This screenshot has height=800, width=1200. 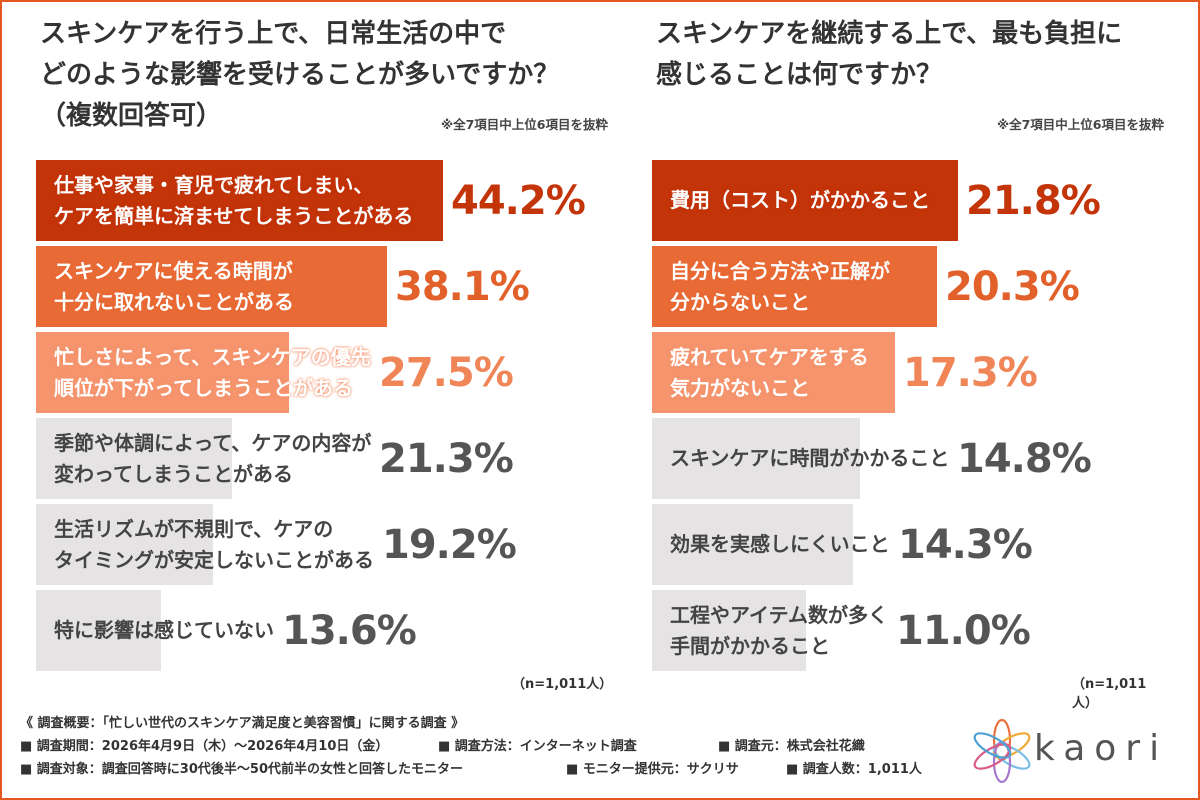 I want to click on bar-category-label: 工程やアイテム数が多く 手間がかかること, so click(x=779, y=630).